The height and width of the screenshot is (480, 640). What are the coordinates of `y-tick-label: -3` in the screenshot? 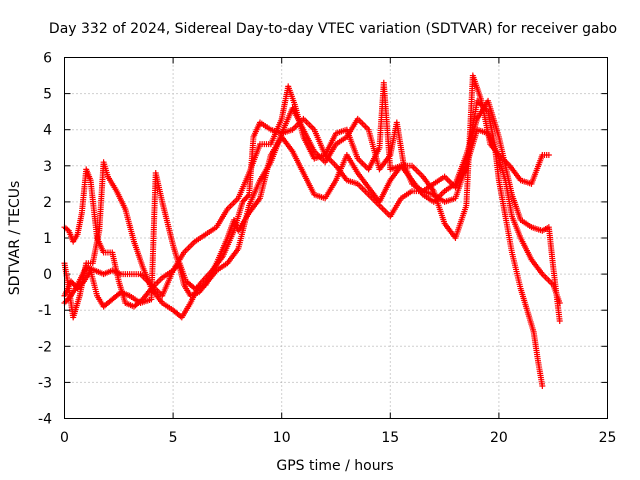 It's located at (45, 383).